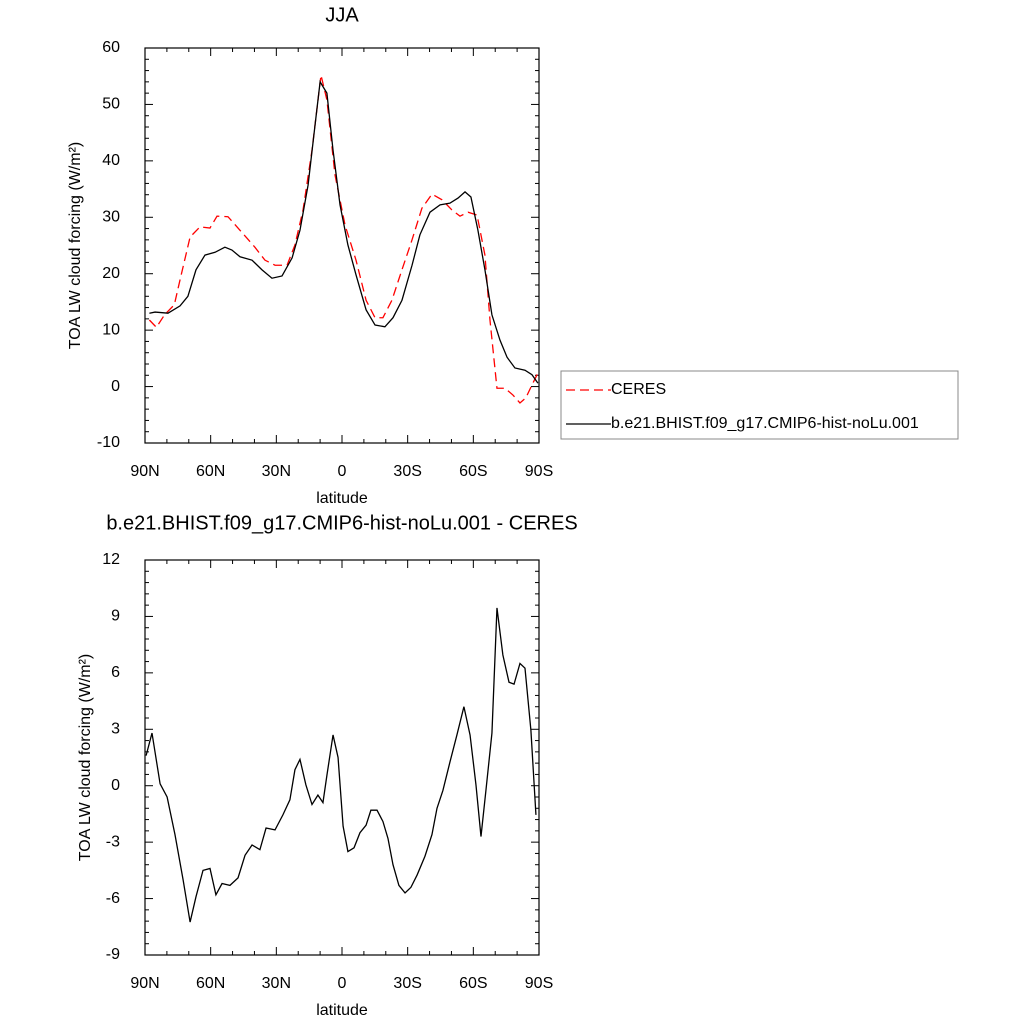 The width and height of the screenshot is (1024, 1029). I want to click on y-tick-label: -9, so click(113, 954).